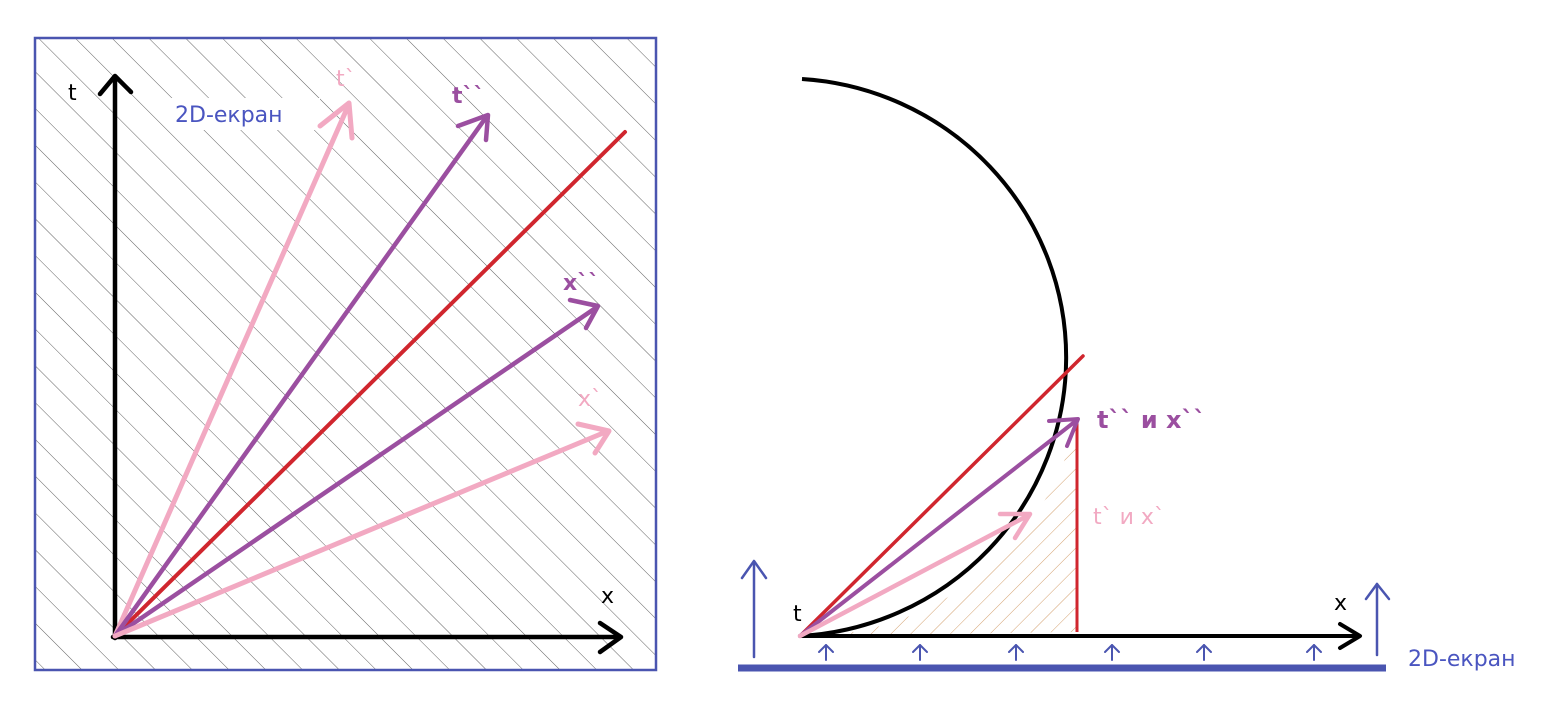 The image size is (1557, 726). Describe the element at coordinates (1462, 659) in the screenshot. I see `right-screen-label: 2D-екран` at that location.